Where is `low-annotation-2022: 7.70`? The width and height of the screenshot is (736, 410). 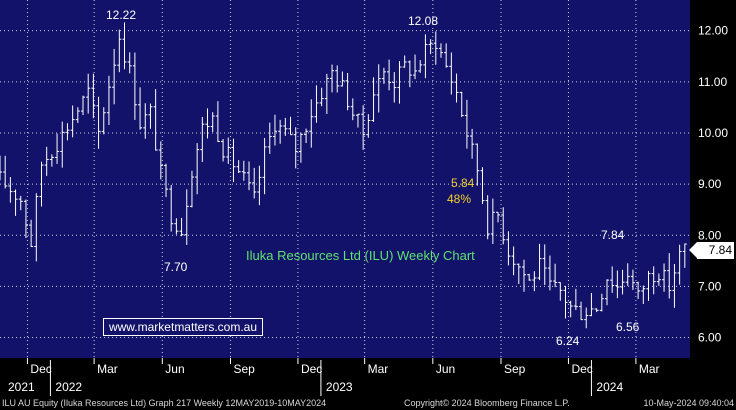
low-annotation-2022: 7.70 is located at coordinates (176, 267).